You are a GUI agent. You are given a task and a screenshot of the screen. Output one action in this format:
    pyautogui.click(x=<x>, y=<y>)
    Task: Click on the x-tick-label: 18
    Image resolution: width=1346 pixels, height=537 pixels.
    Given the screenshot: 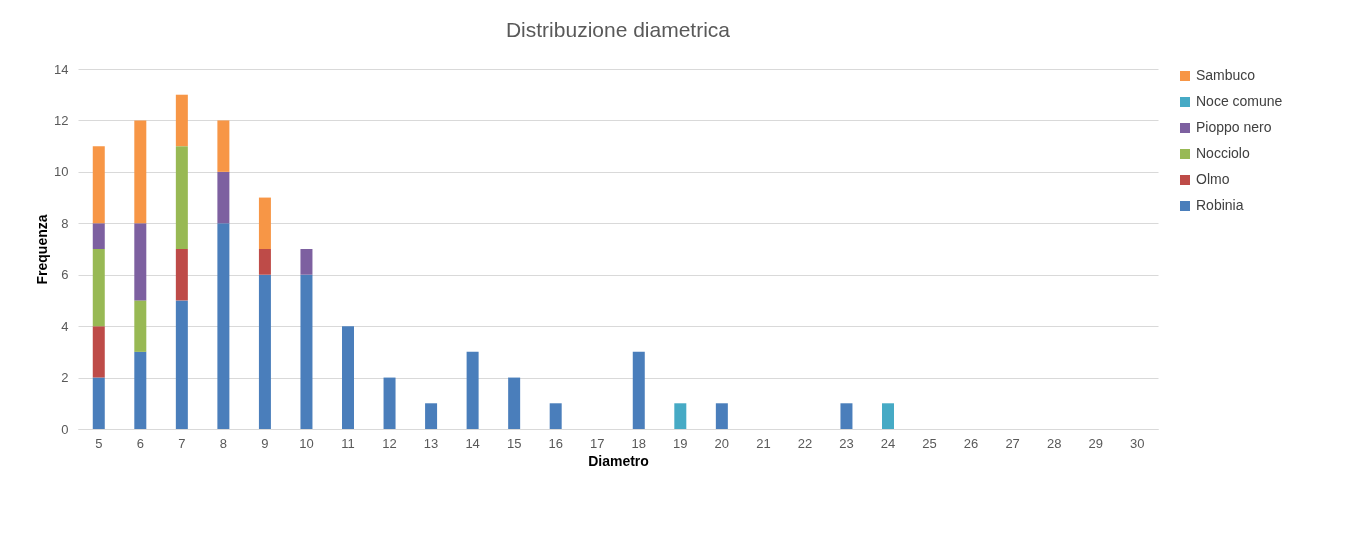 What is the action you would take?
    pyautogui.click(x=638, y=443)
    